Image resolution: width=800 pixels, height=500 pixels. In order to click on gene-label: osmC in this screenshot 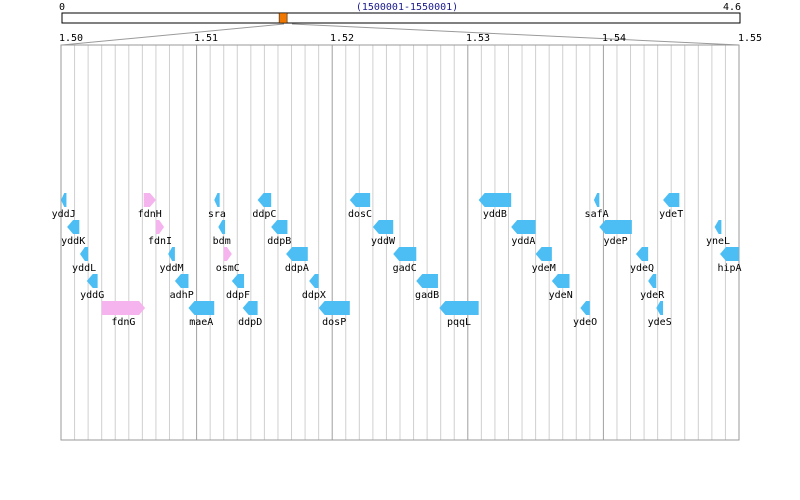, I will do `click(228, 268)`.